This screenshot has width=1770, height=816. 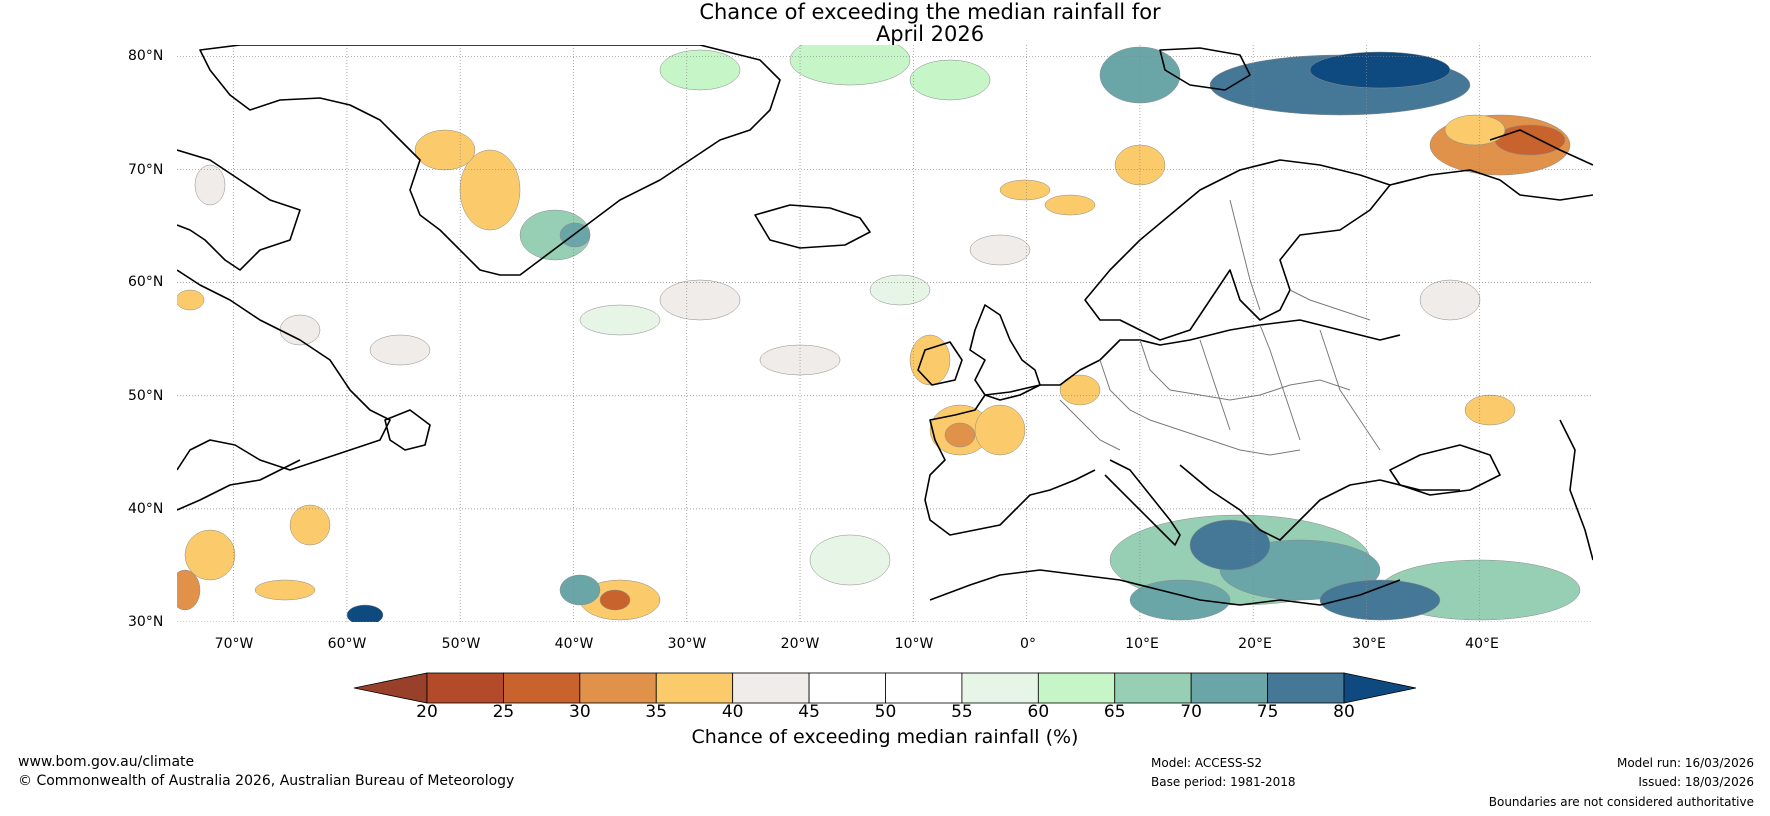 I want to click on lon-label-30w: 30°W, so click(x=687, y=644).